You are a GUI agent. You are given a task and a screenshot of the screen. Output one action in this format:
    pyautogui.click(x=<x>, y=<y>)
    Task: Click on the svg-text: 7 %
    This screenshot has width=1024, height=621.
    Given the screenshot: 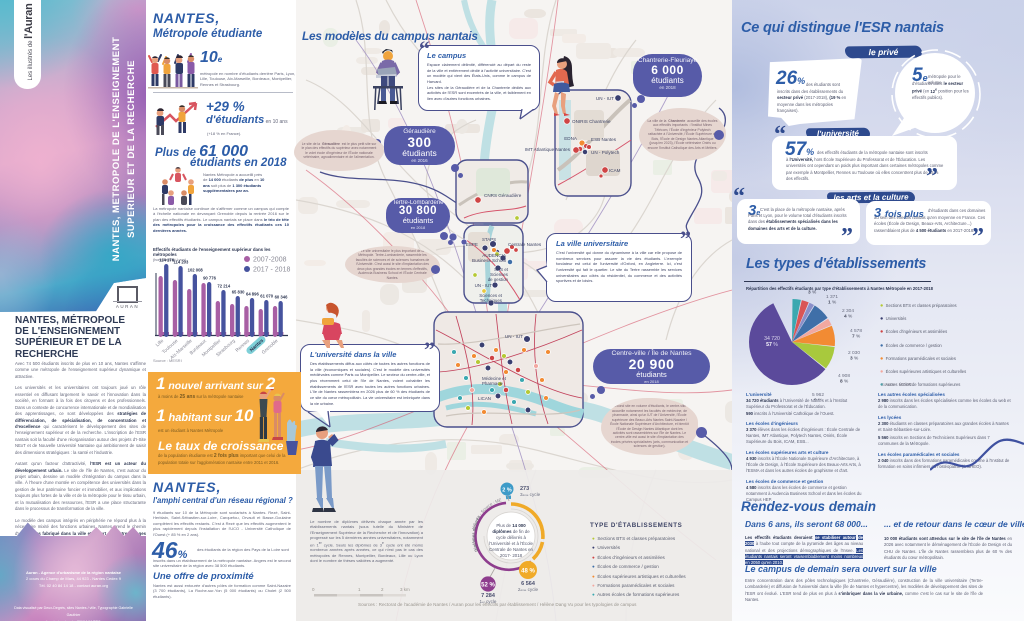 What is the action you would take?
    pyautogui.click(x=856, y=337)
    